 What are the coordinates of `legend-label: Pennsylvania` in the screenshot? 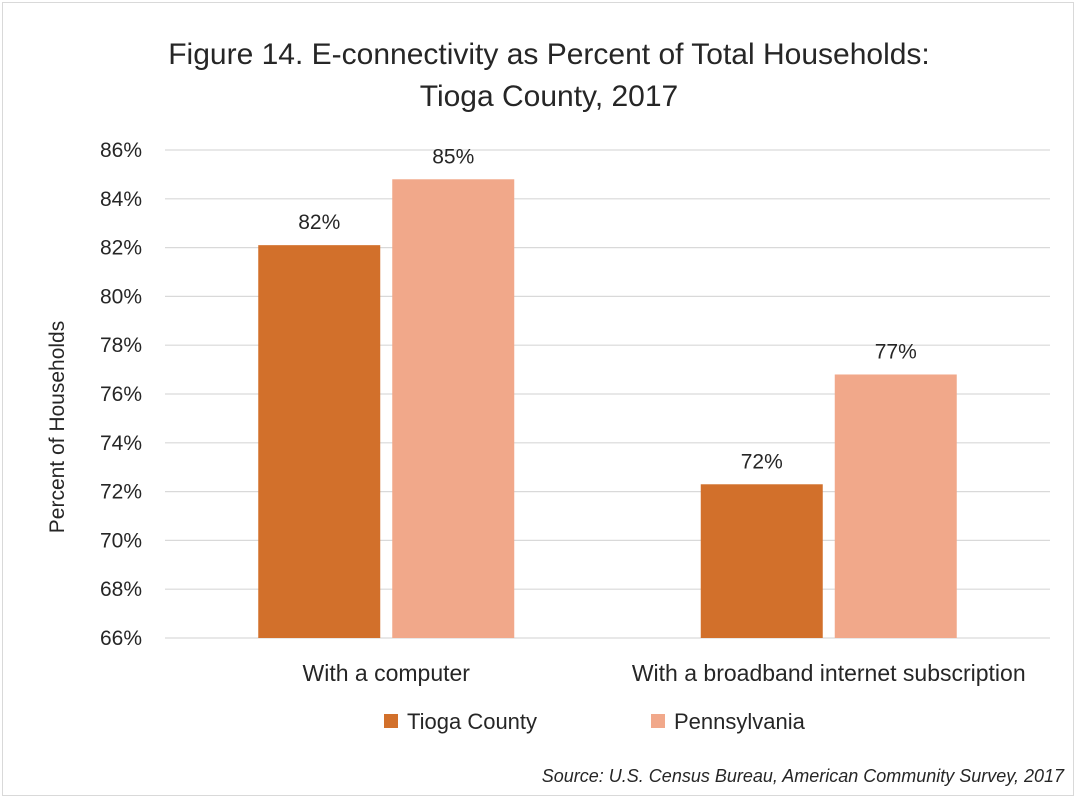 It's located at (740, 721).